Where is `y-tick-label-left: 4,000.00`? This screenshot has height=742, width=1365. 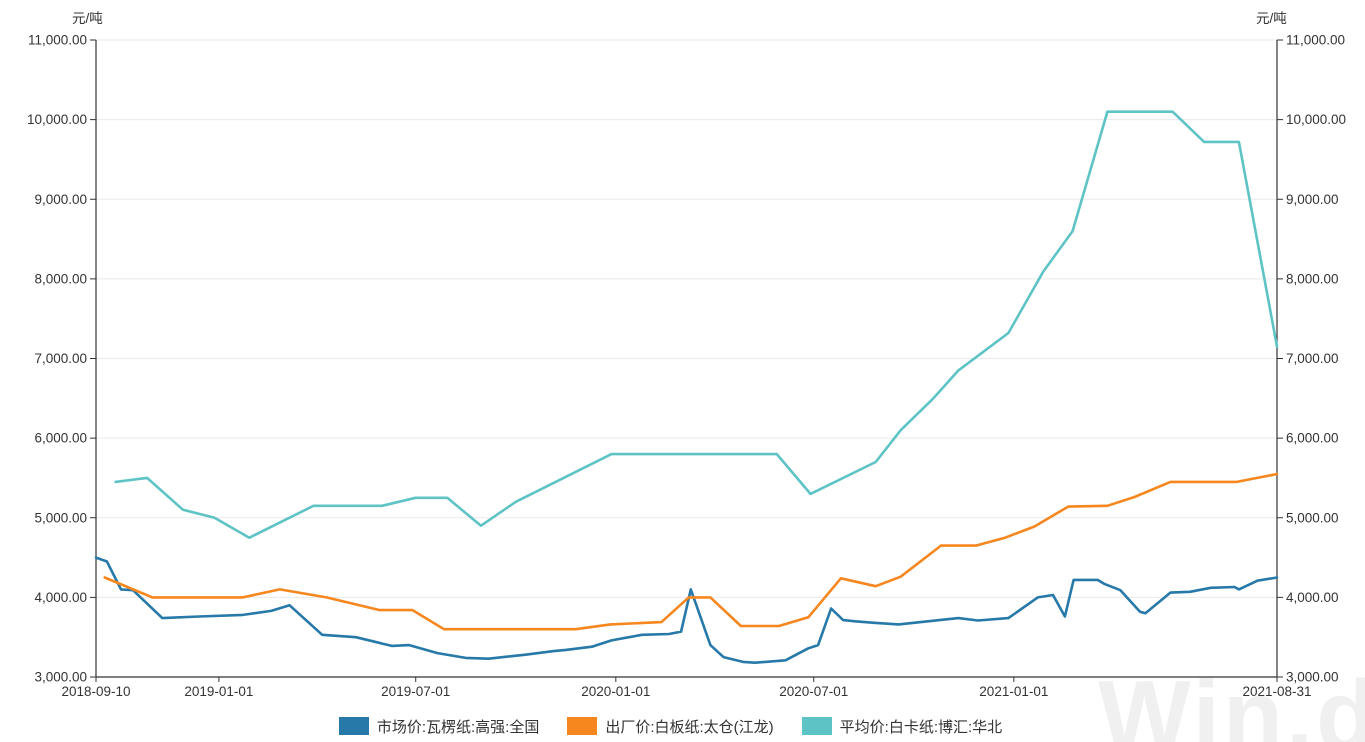
y-tick-label-left: 4,000.00 is located at coordinates (60, 597).